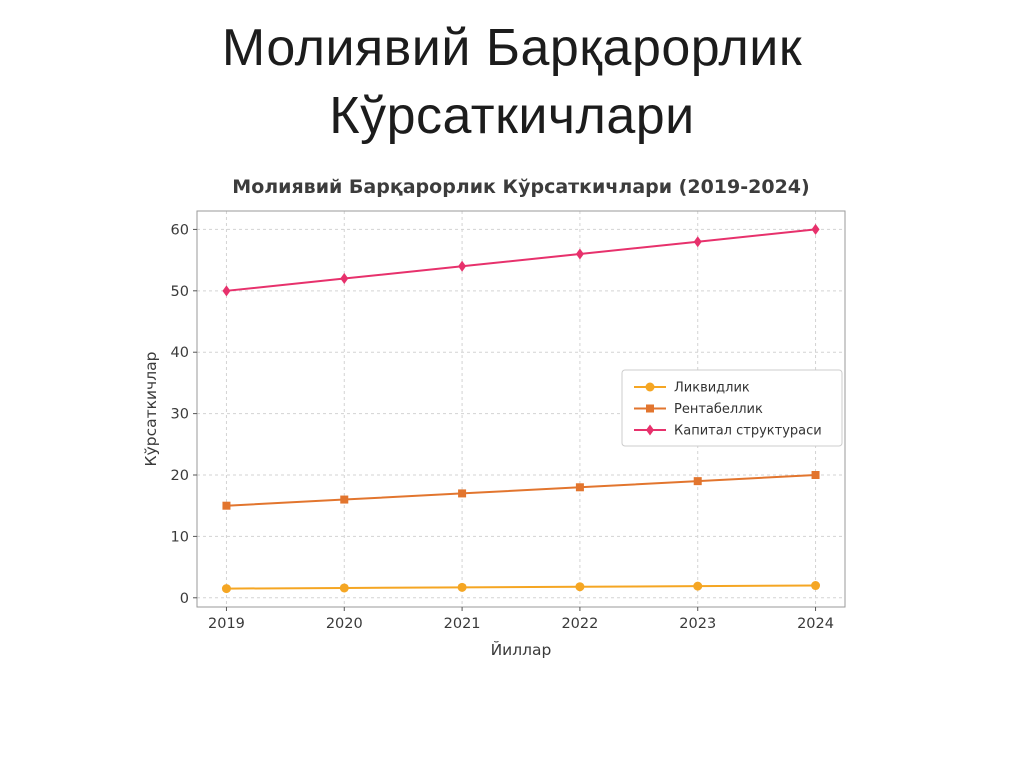  What do you see at coordinates (344, 624) in the screenshot?
I see `x-tick-label: 2020` at bounding box center [344, 624].